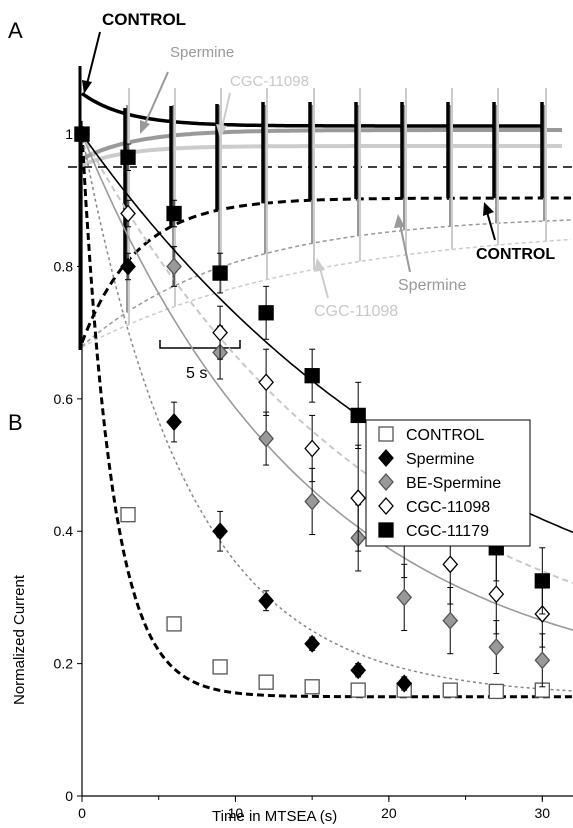 The image size is (573, 828). Describe the element at coordinates (144, 19) in the screenshot. I see `control-top-label: CONTROL` at that location.